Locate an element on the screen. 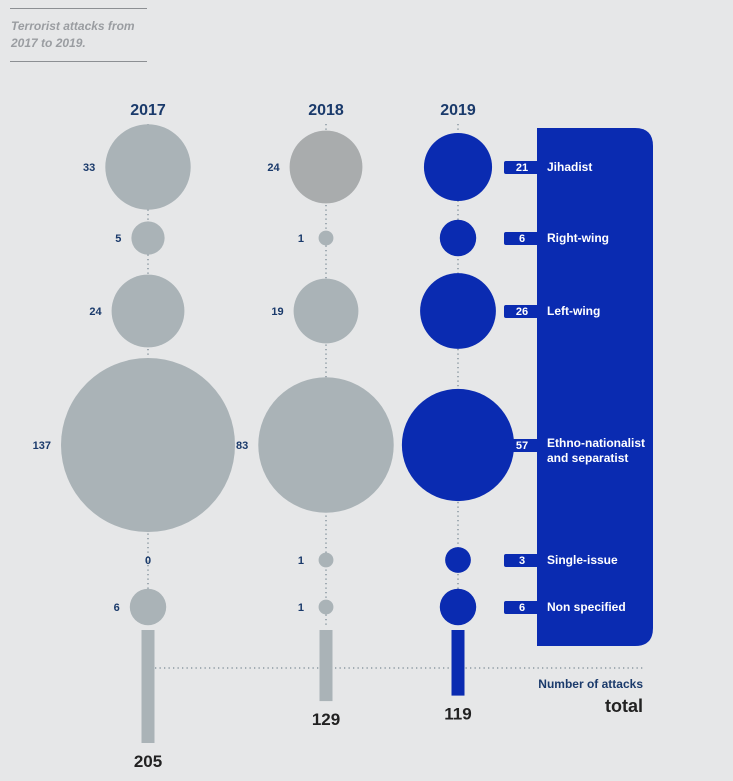 This screenshot has height=781, width=733. value-label-2018-jihadist: 24 is located at coordinates (273, 168).